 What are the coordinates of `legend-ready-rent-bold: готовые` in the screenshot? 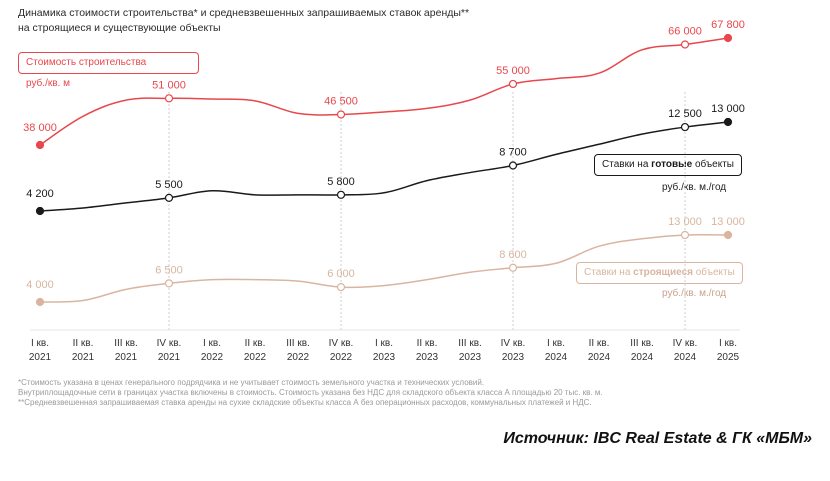 It's located at (672, 164).